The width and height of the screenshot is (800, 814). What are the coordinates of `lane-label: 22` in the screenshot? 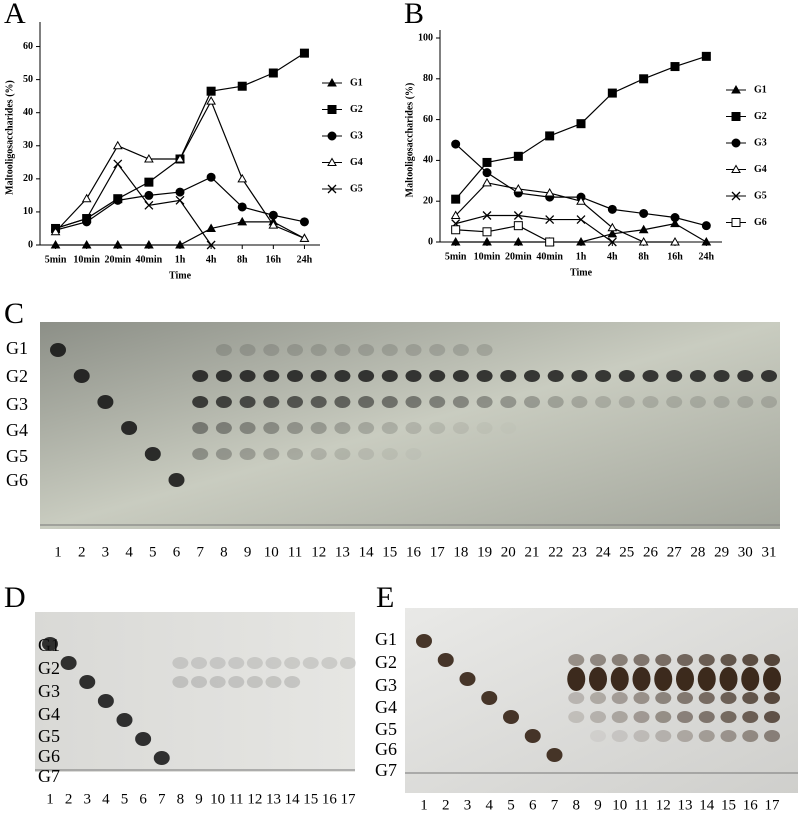 It's located at (555, 552).